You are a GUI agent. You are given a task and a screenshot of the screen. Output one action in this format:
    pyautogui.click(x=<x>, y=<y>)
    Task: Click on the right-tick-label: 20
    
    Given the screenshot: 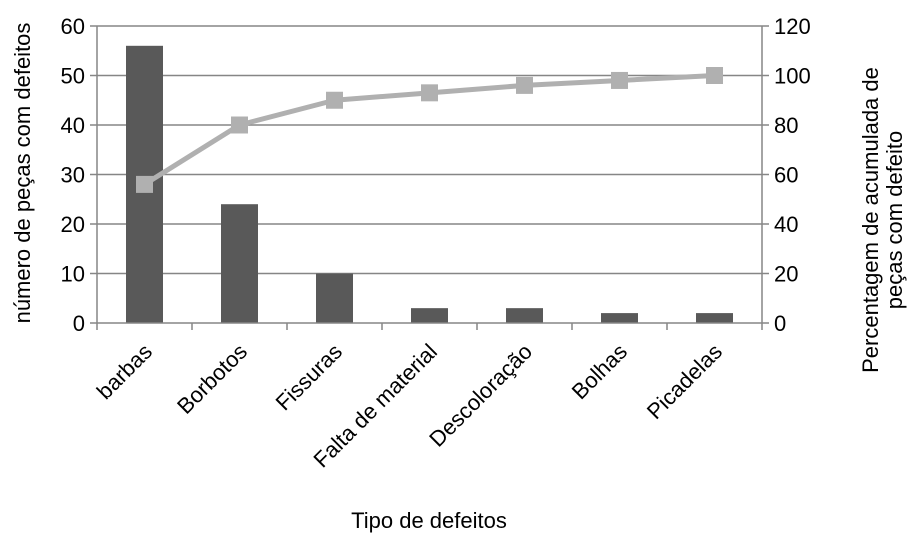 What is the action you would take?
    pyautogui.click(x=786, y=274)
    